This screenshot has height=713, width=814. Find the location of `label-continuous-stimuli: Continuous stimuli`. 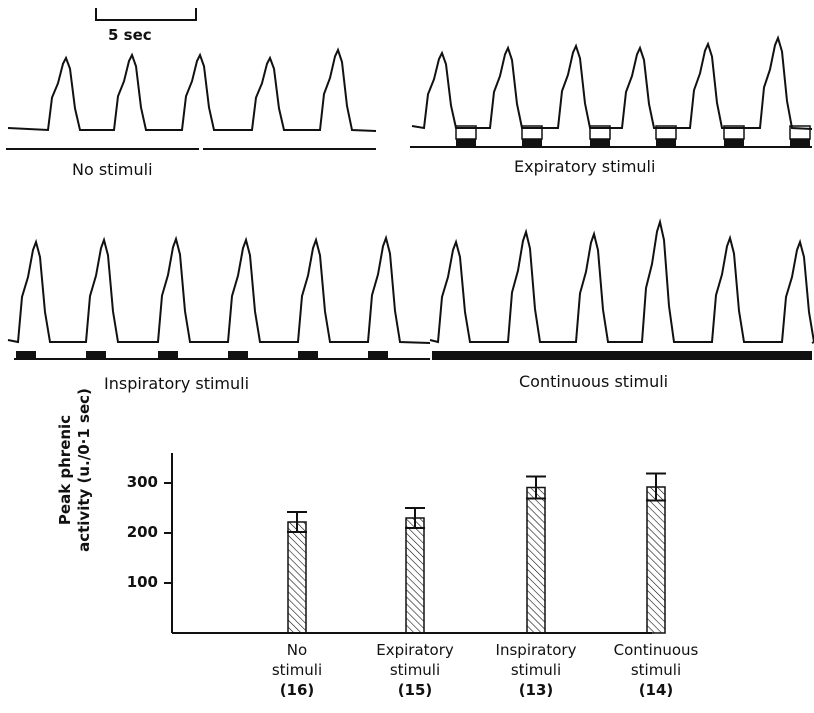

label-continuous-stimuli: Continuous stimuli is located at coordinates (594, 381).